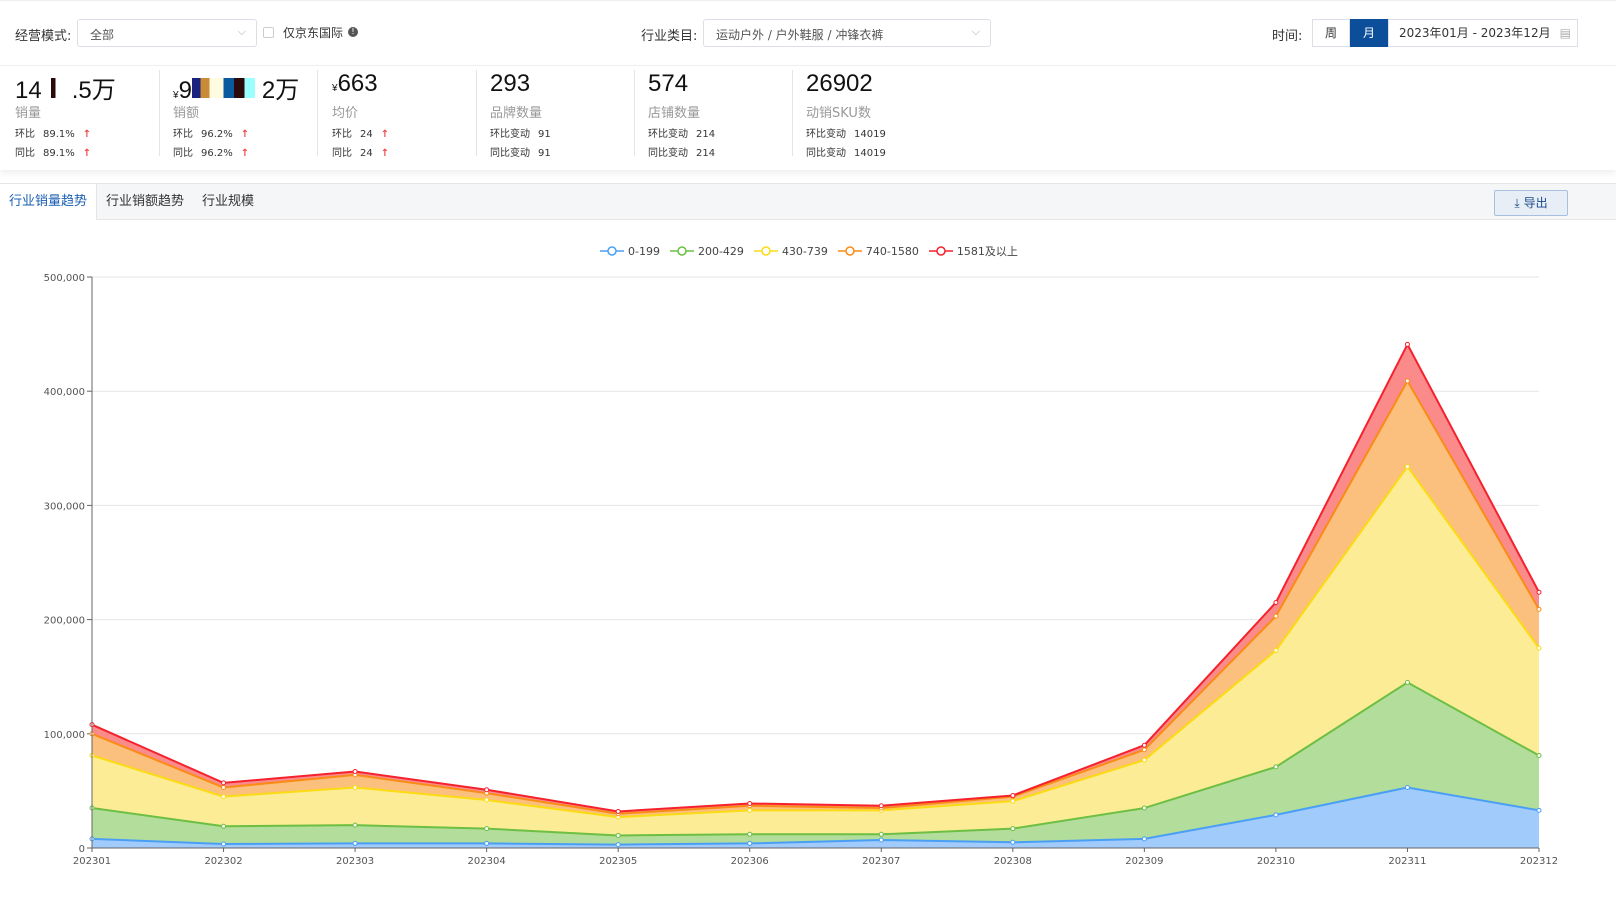 The width and height of the screenshot is (1616, 899). Describe the element at coordinates (838, 113) in the screenshot. I see `stat-name: 动销SKU数` at that location.